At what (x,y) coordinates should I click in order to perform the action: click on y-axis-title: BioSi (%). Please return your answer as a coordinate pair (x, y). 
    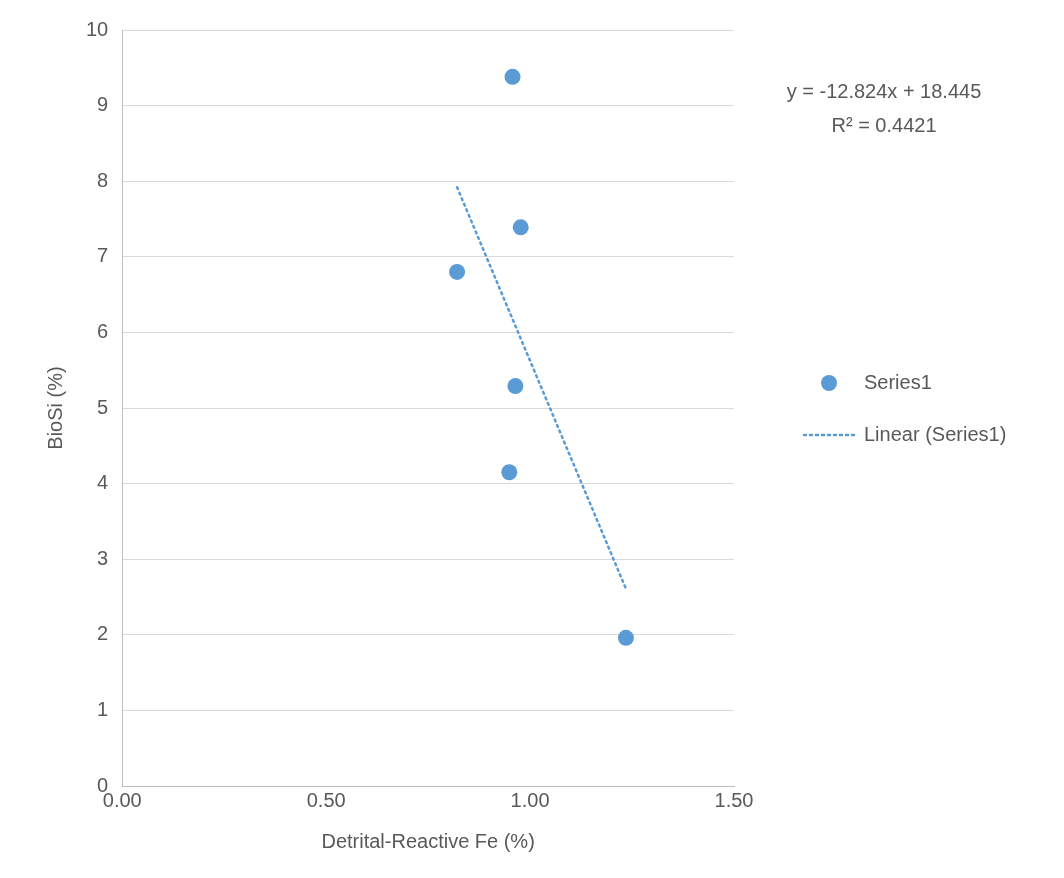
    Looking at the image, I should click on (54, 408).